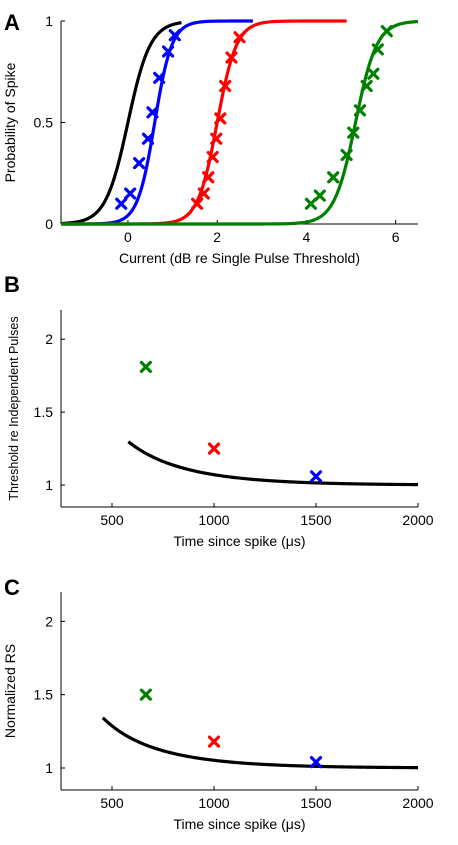  I want to click on x-tick-label: 0, so click(128, 237).